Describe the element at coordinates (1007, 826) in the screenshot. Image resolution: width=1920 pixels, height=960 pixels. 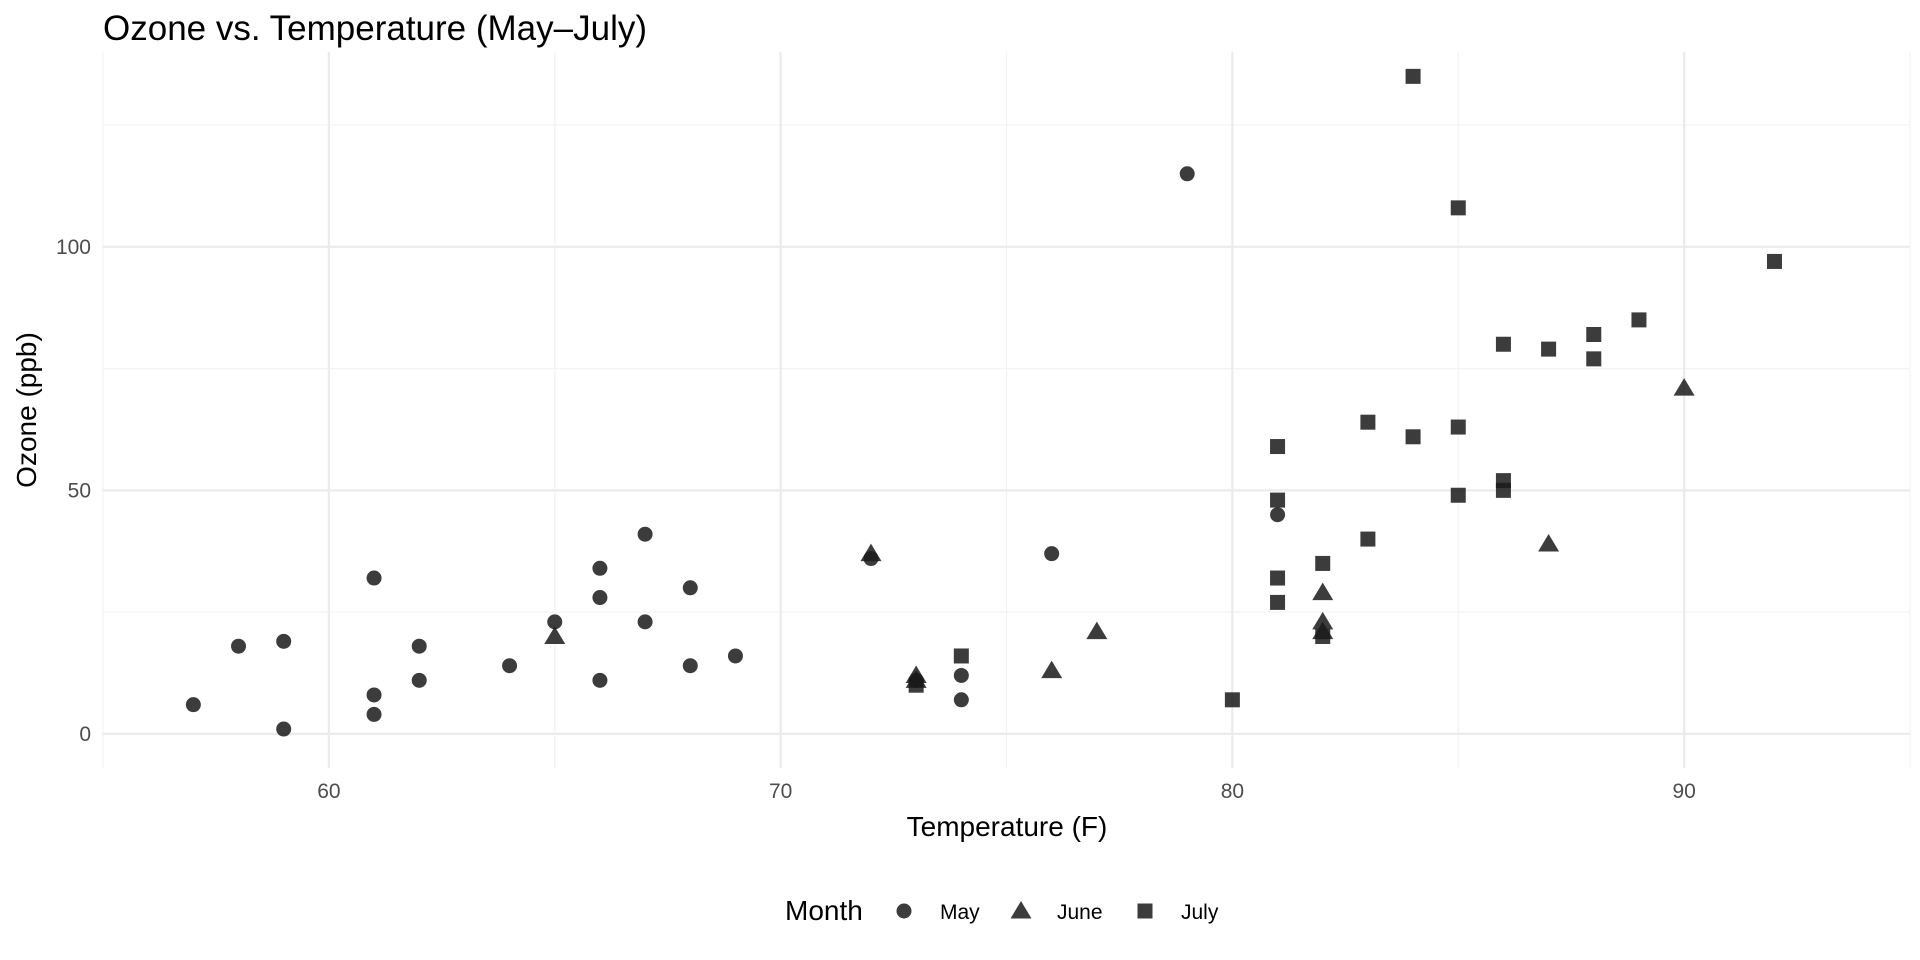
I see `x-axis-title: Temperature (F)` at that location.